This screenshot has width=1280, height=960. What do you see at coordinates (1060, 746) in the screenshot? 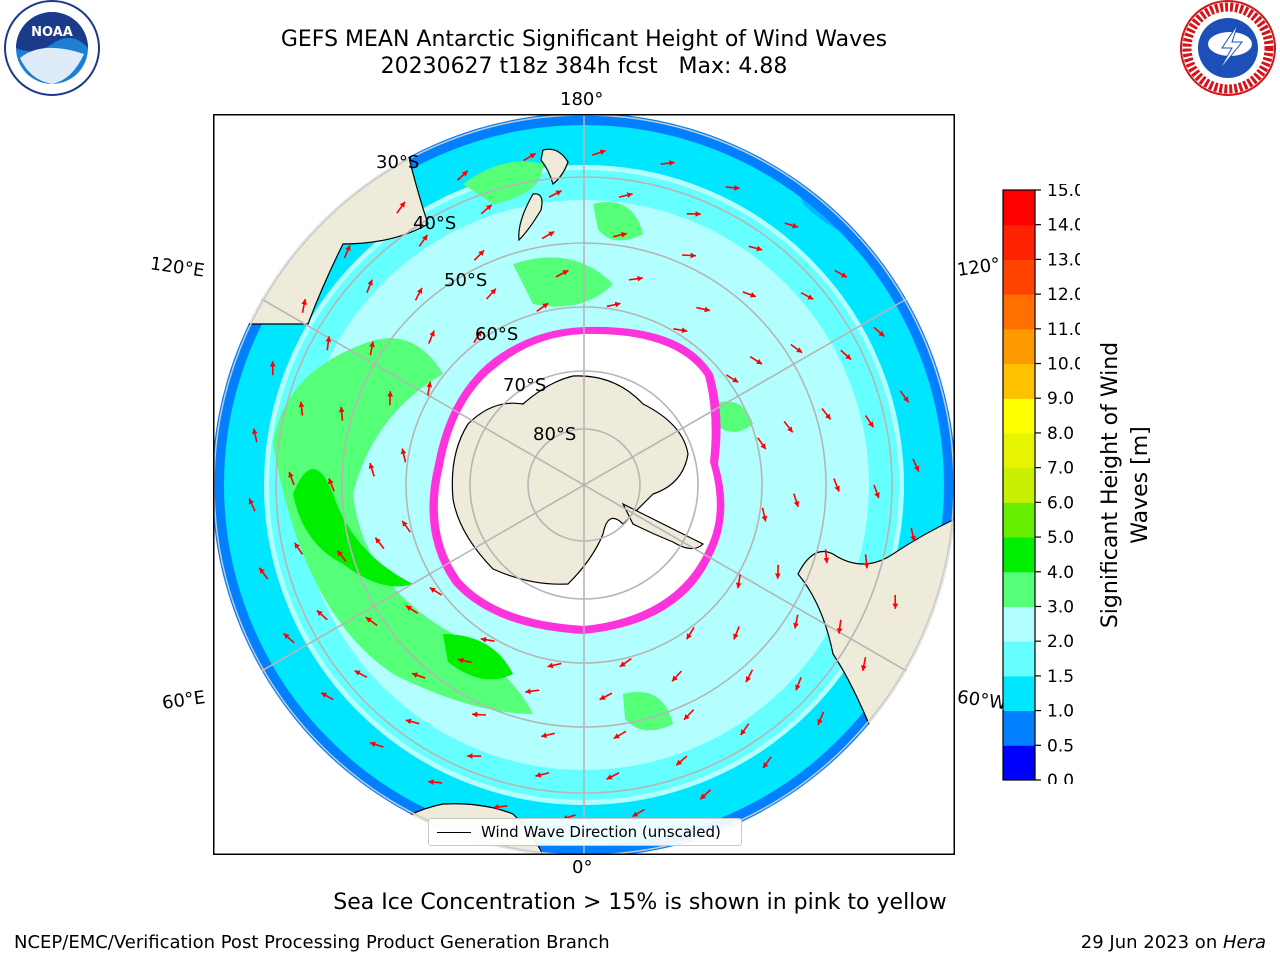
I see `colorbar-tick-label: 0.5` at bounding box center [1060, 746].